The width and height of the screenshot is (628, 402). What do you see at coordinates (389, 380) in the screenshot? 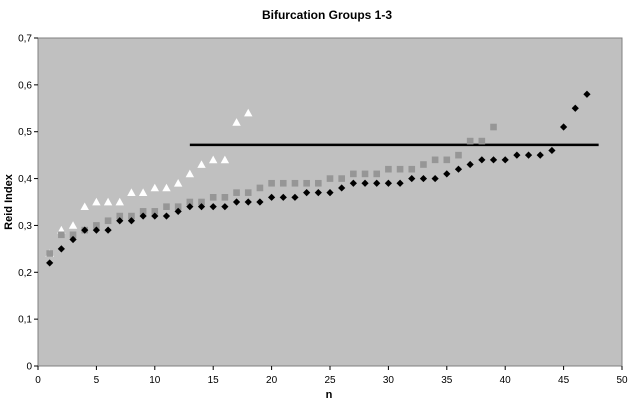
I see `x-tick-label: 30` at bounding box center [389, 380].